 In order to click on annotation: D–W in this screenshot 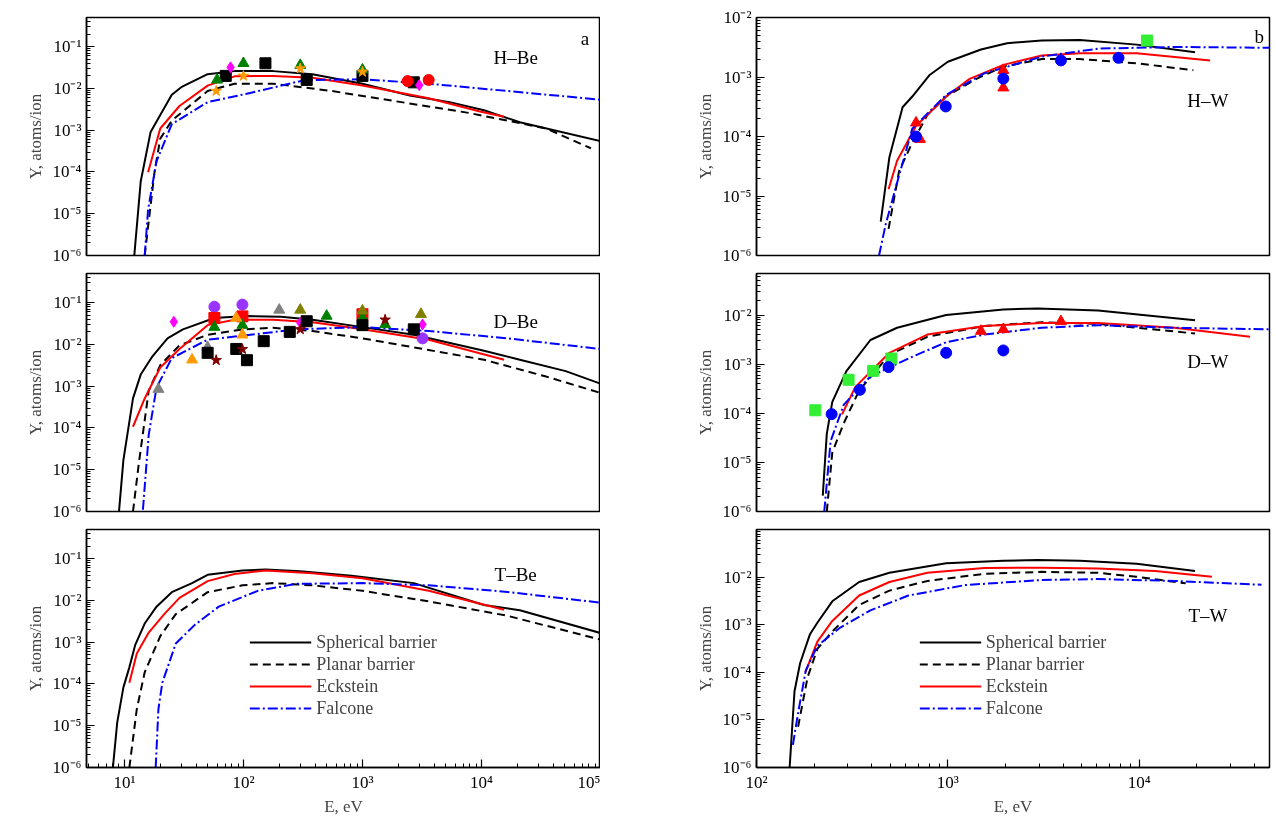, I will do `click(1208, 362)`.